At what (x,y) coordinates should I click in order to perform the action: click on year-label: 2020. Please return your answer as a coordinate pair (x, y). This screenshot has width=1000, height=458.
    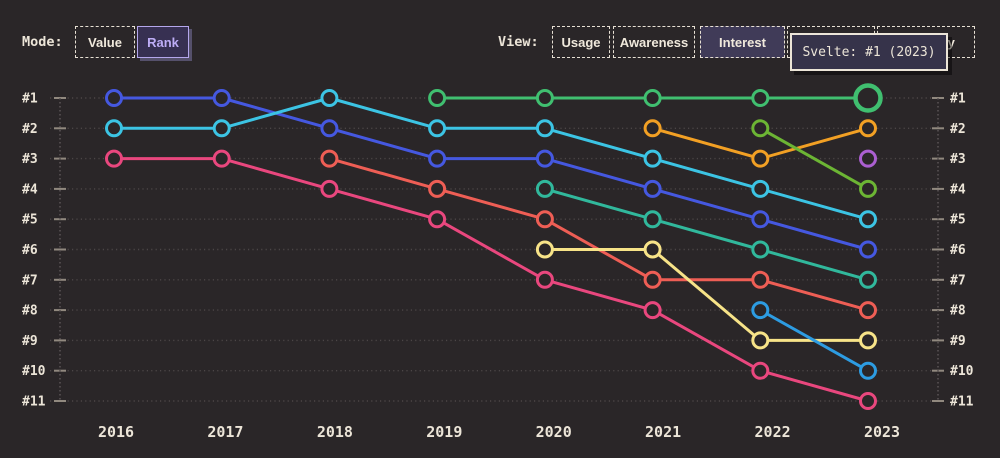
    Looking at the image, I should click on (554, 432).